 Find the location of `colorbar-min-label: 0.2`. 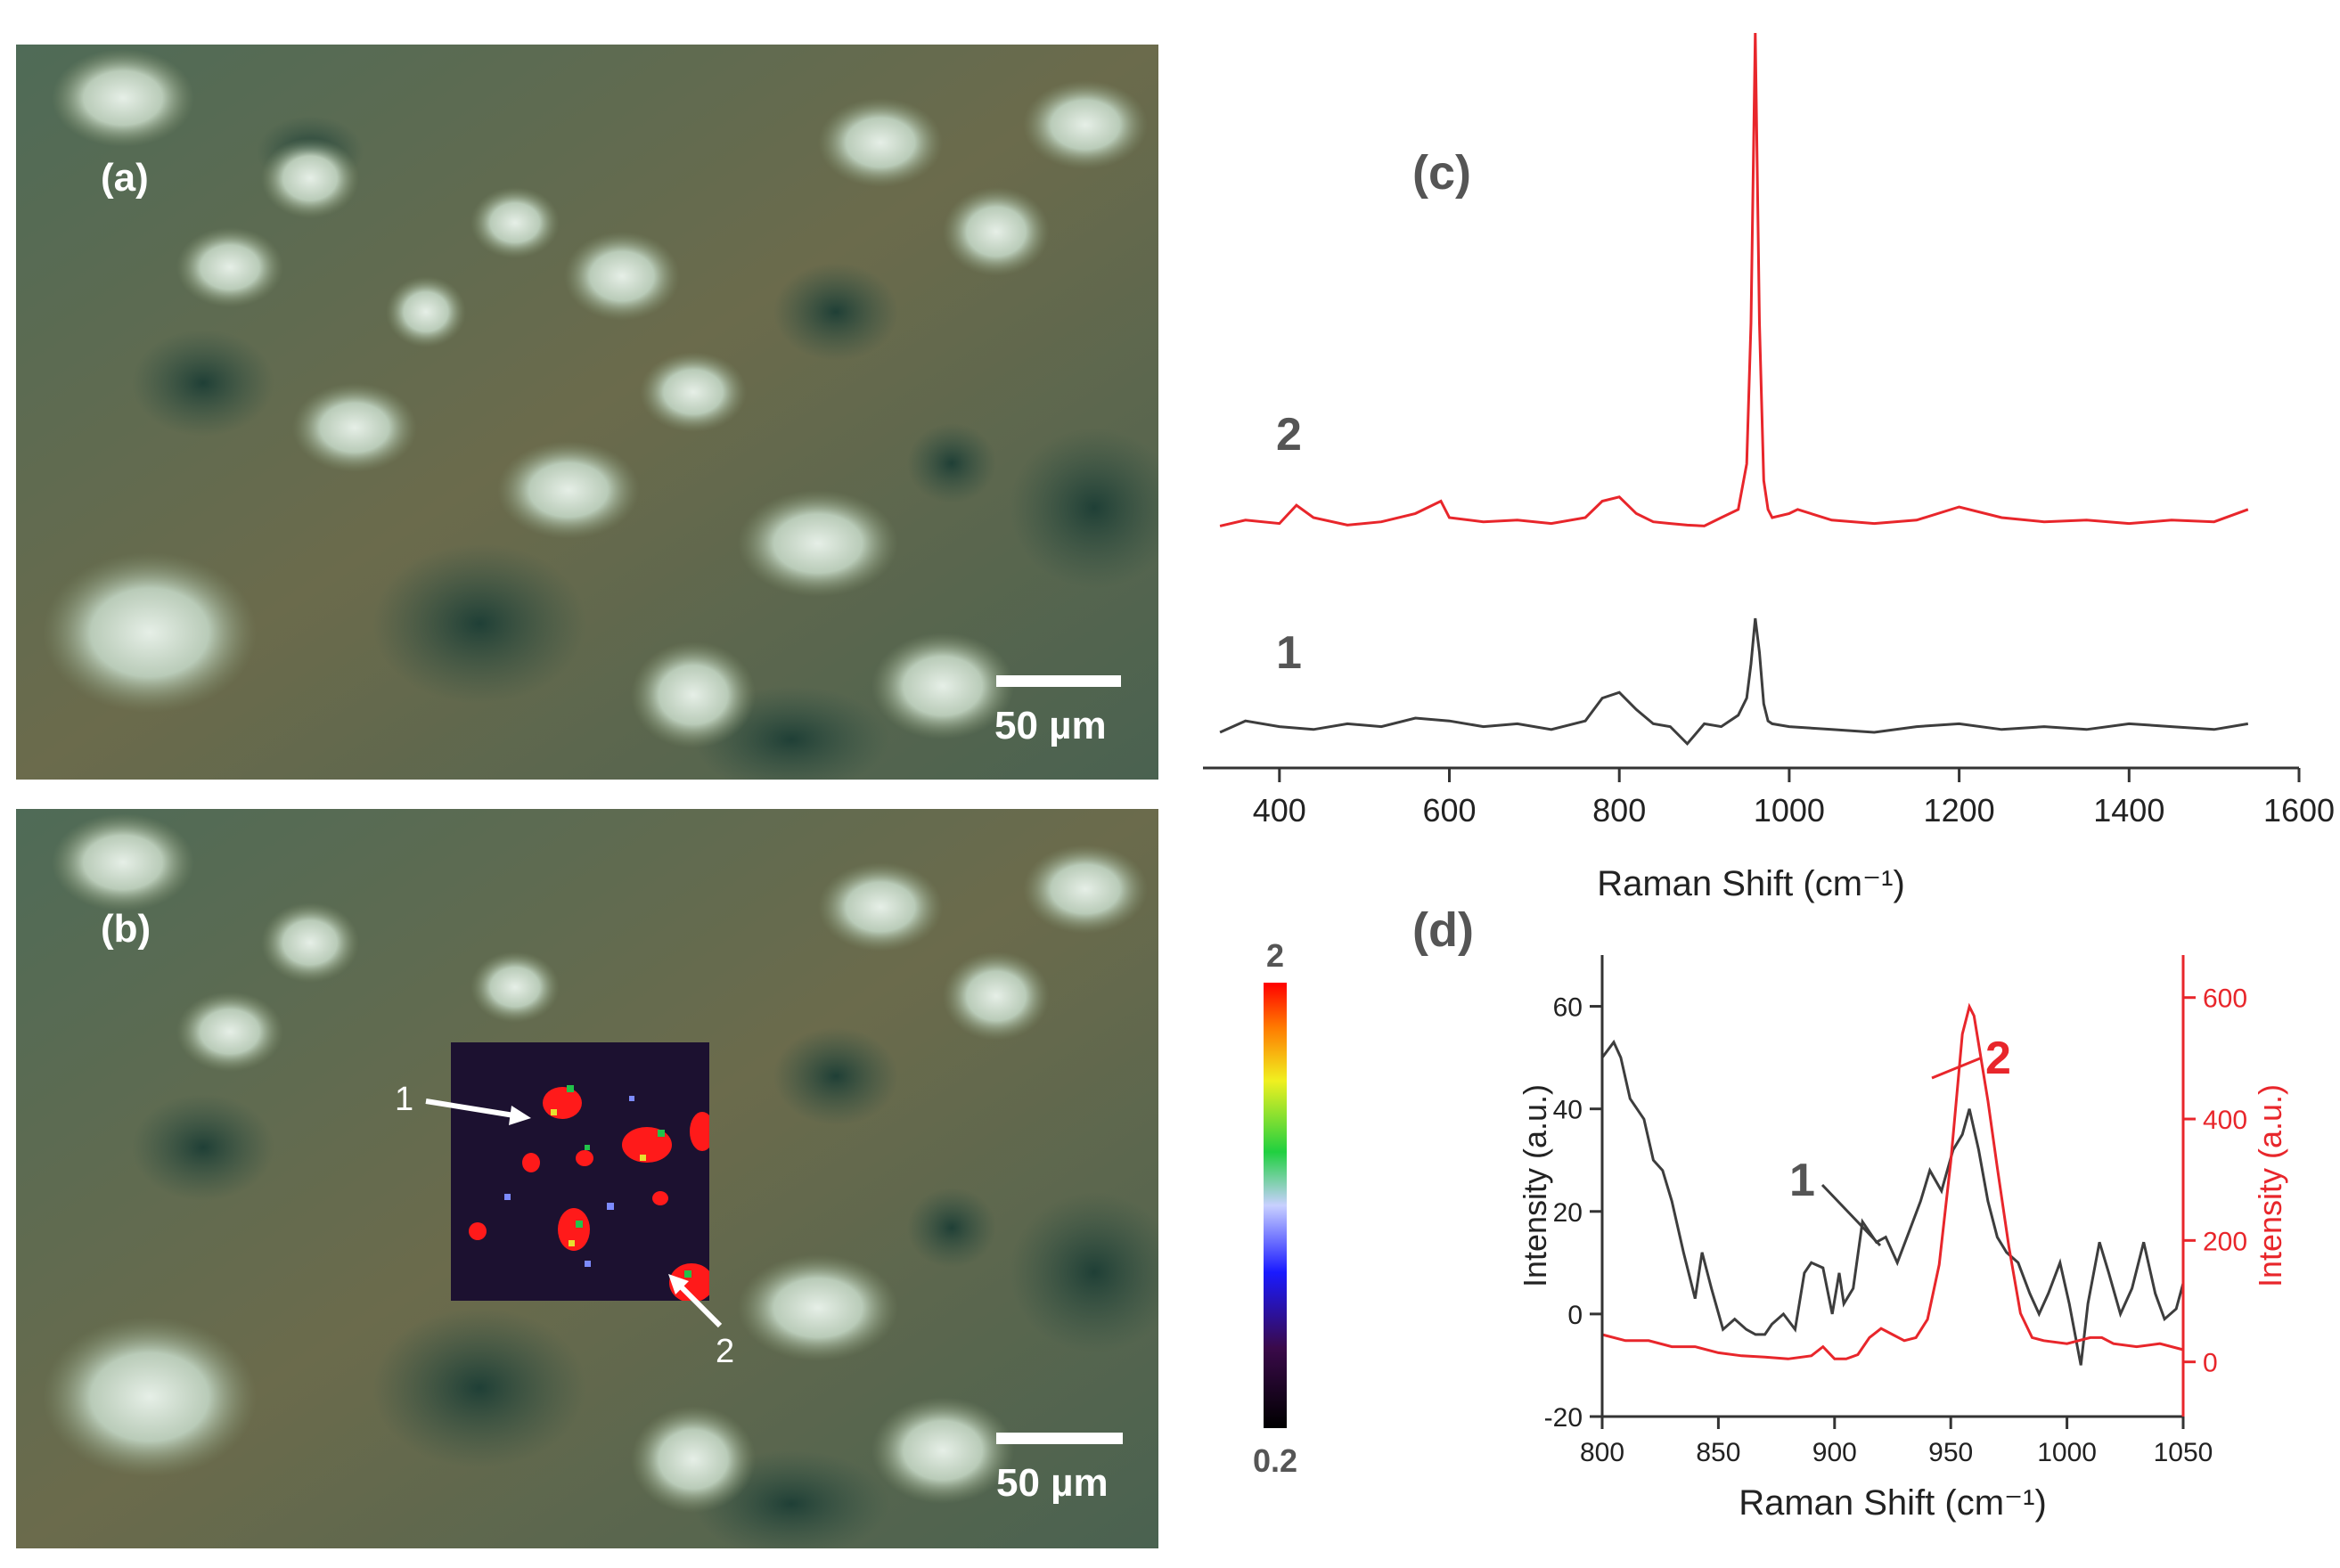

colorbar-min-label: 0.2 is located at coordinates (1275, 1460).